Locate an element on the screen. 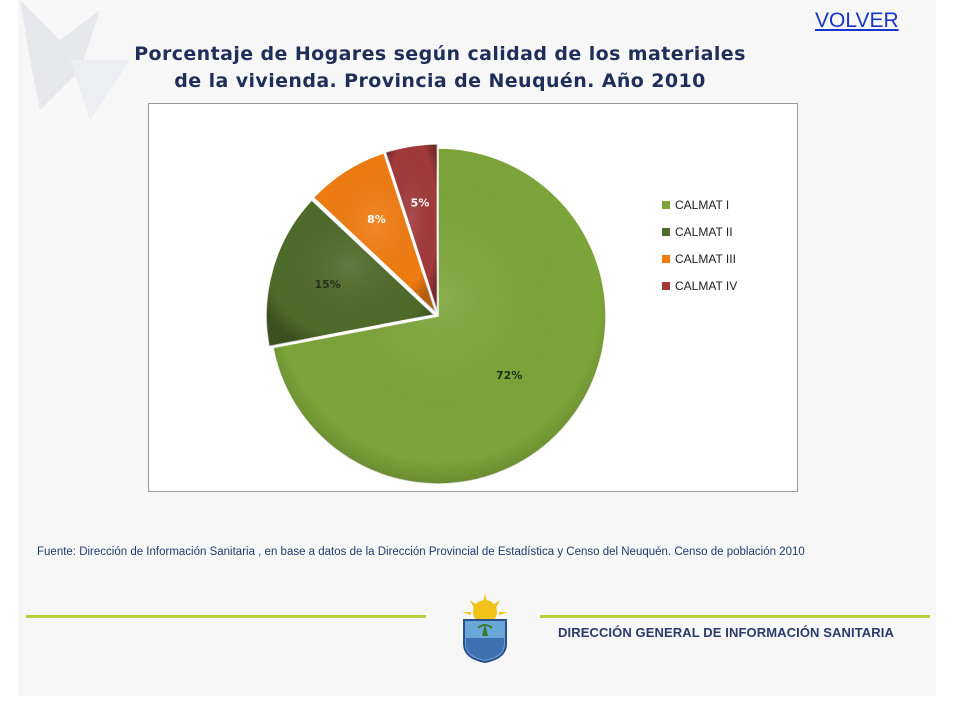  footer-divider-left is located at coordinates (226, 616).